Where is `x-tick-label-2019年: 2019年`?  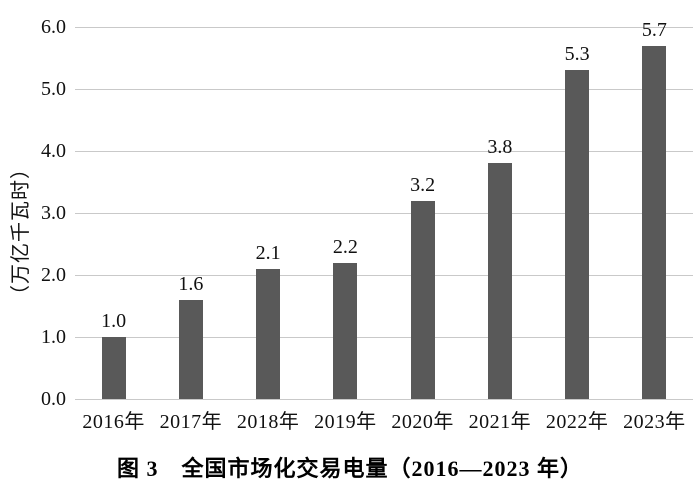 x-tick-label-2019年: 2019年 is located at coordinates (345, 422).